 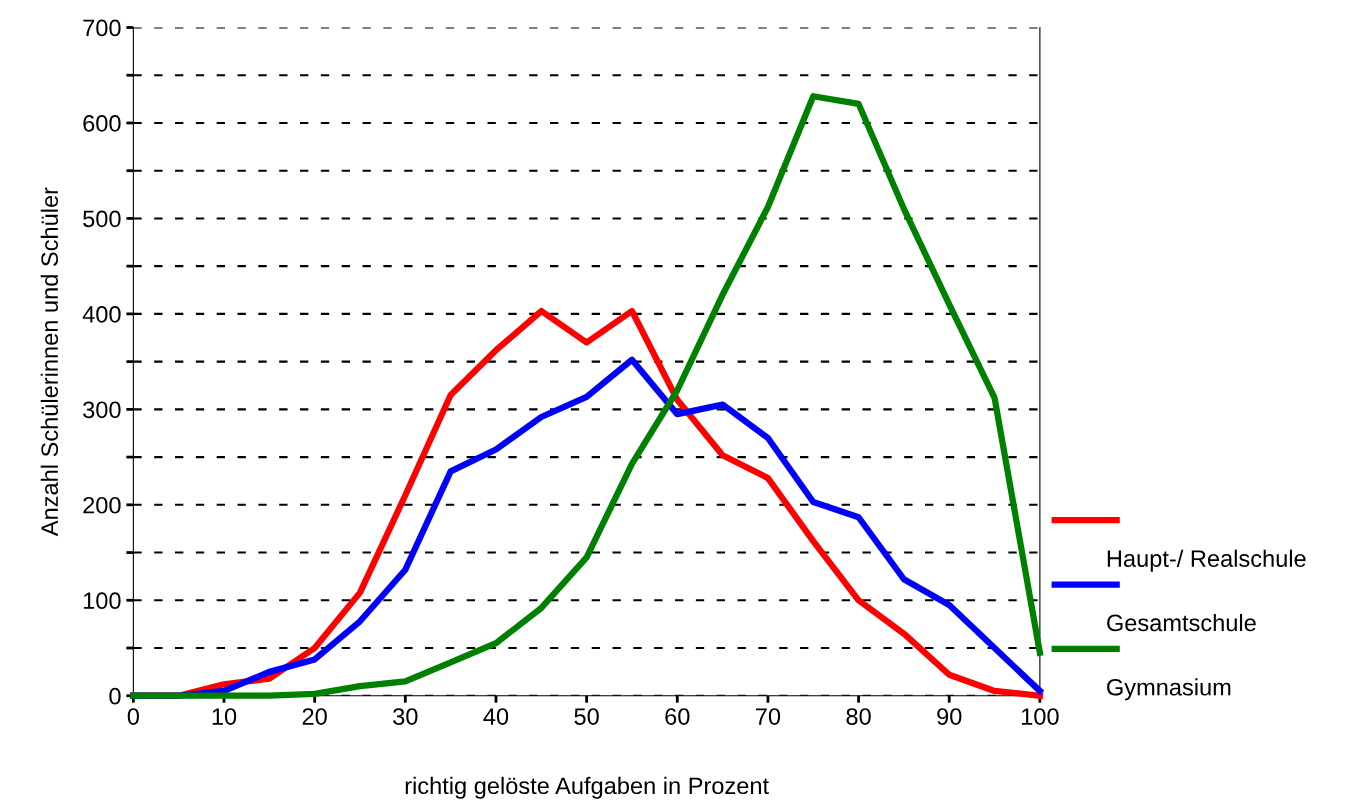 I want to click on y-tick-label: 300, so click(x=102, y=410).